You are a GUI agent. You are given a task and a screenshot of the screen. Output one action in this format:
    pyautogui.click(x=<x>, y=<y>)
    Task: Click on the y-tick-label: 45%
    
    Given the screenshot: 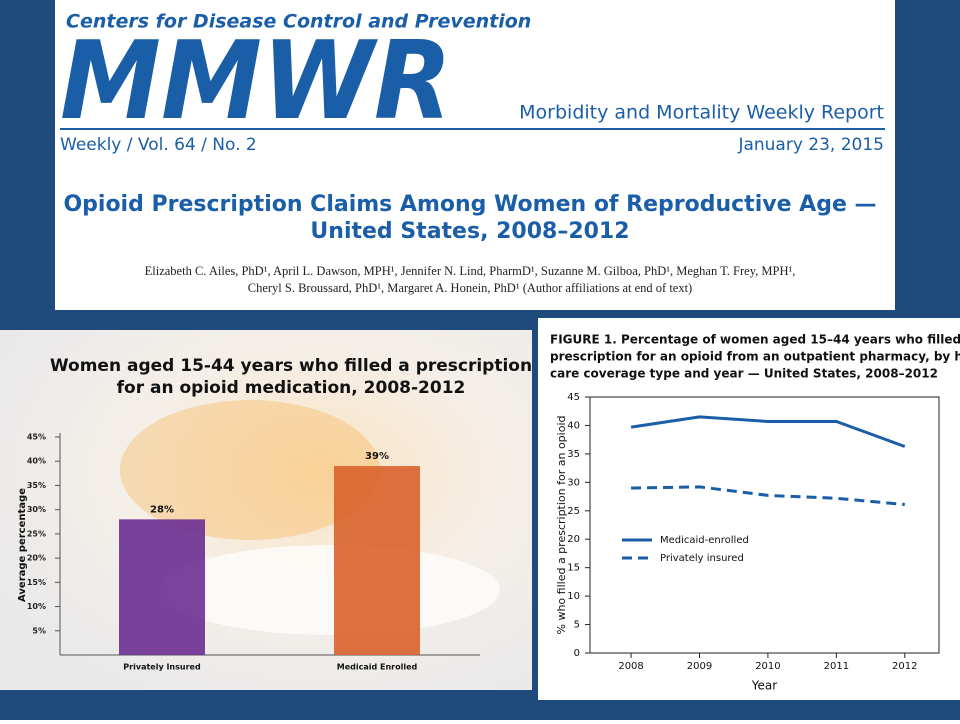 What is the action you would take?
    pyautogui.click(x=36, y=437)
    